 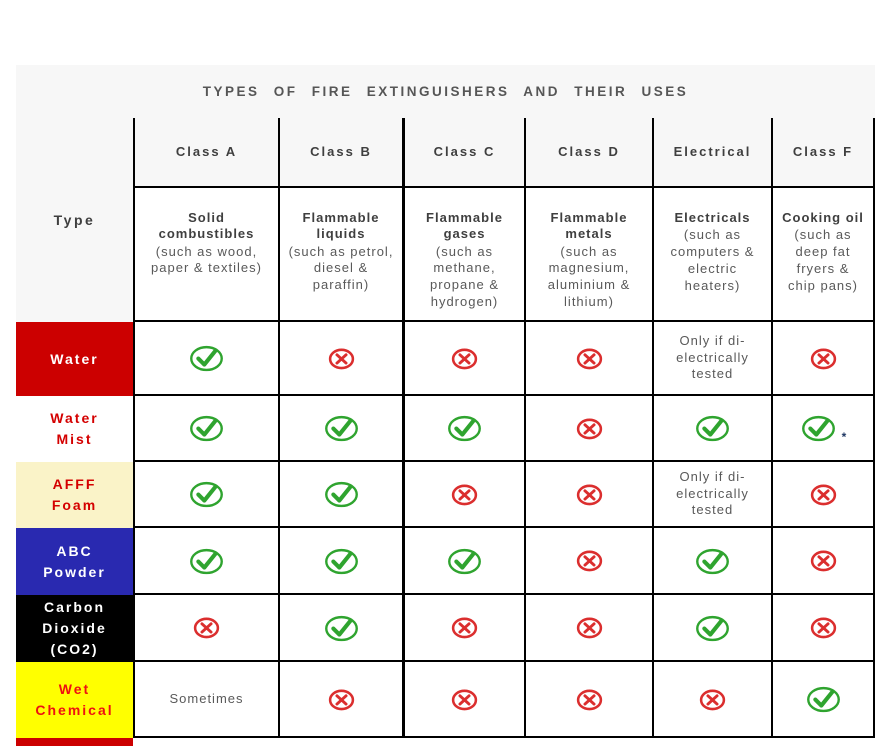 I want to click on cell-wet-chemical-class-a: Sometimes, so click(x=205, y=700).